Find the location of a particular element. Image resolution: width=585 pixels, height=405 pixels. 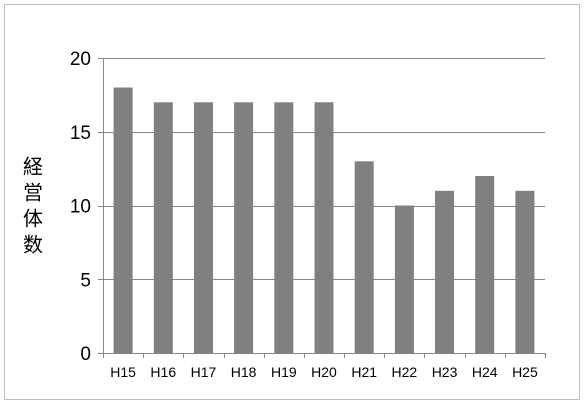

x-tick-label-H23: H23 is located at coordinates (445, 372).